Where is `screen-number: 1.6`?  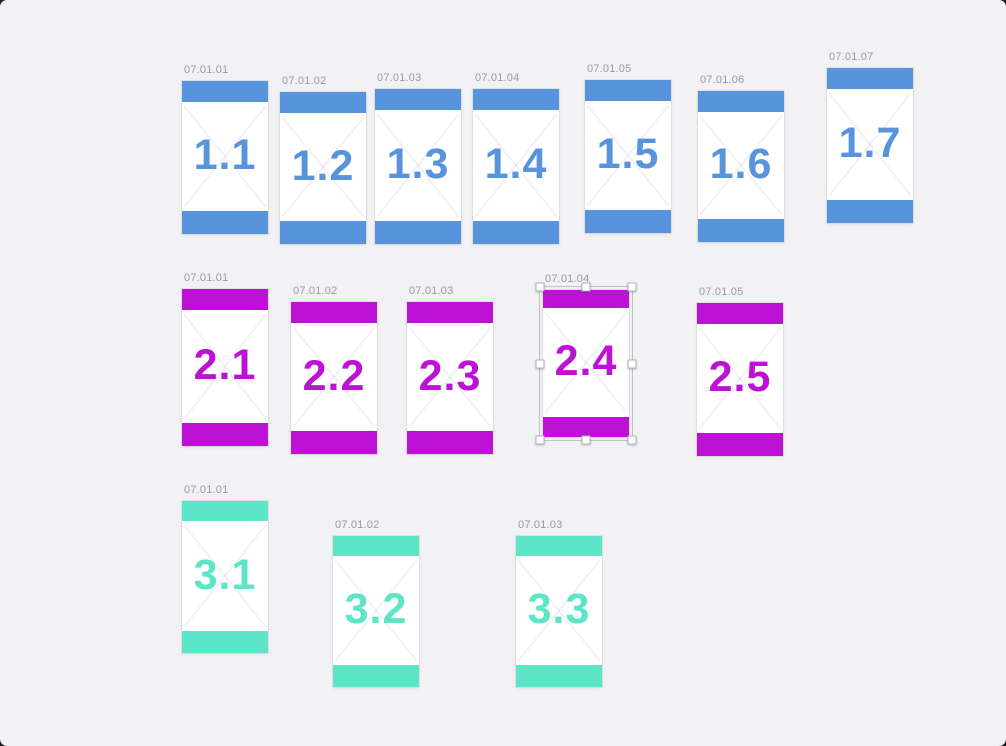 screen-number: 1.6 is located at coordinates (741, 164).